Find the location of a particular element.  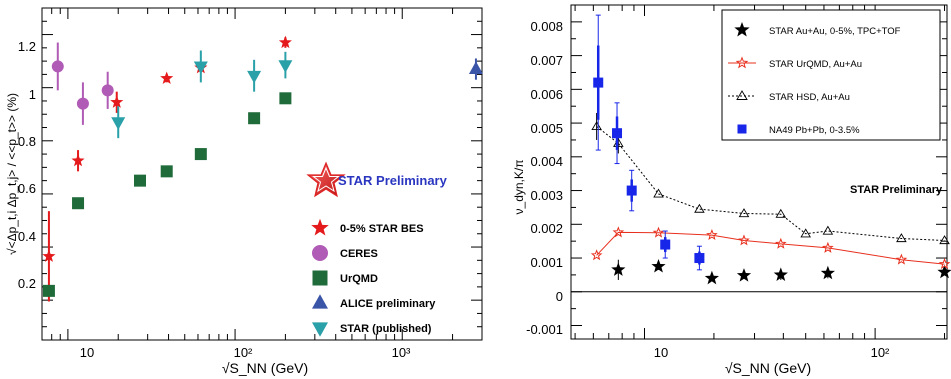

left-logo is located at coordinates (326, 179).